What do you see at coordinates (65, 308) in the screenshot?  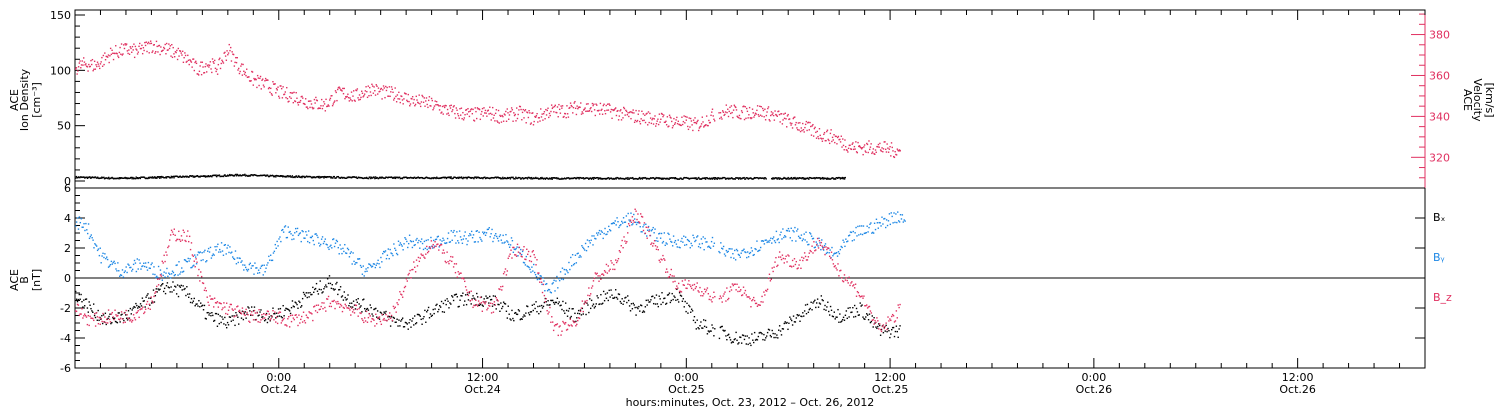 I see `bottom-tick-label: -2` at bounding box center [65, 308].